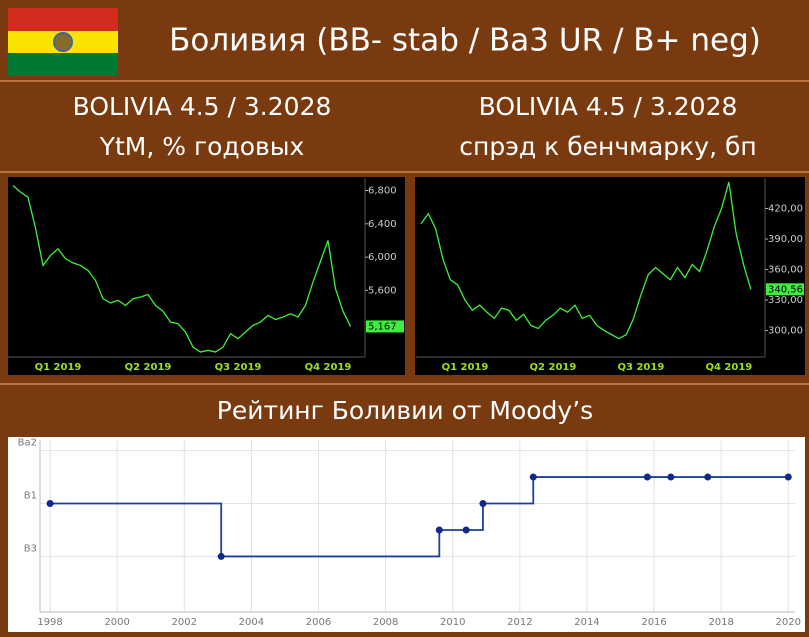 The width and height of the screenshot is (809, 637). What do you see at coordinates (184, 622) in the screenshot?
I see `x-tick-label: 2002` at bounding box center [184, 622].